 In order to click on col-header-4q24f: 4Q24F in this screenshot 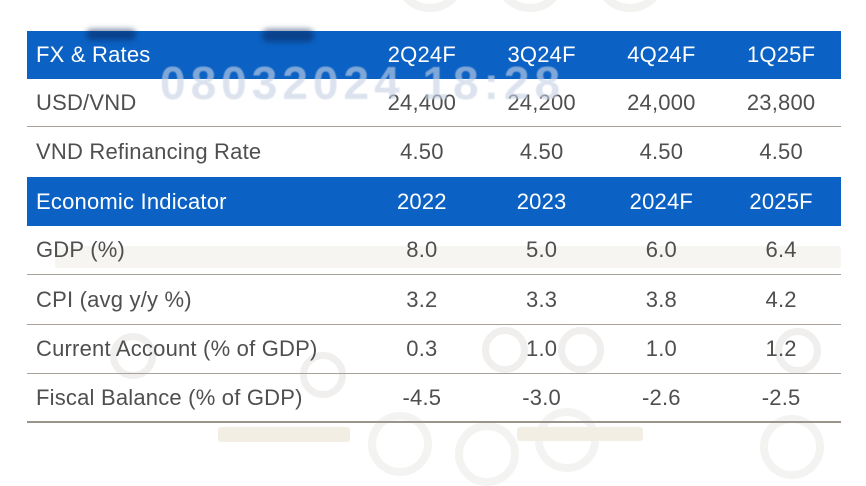, I will do `click(661, 54)`.